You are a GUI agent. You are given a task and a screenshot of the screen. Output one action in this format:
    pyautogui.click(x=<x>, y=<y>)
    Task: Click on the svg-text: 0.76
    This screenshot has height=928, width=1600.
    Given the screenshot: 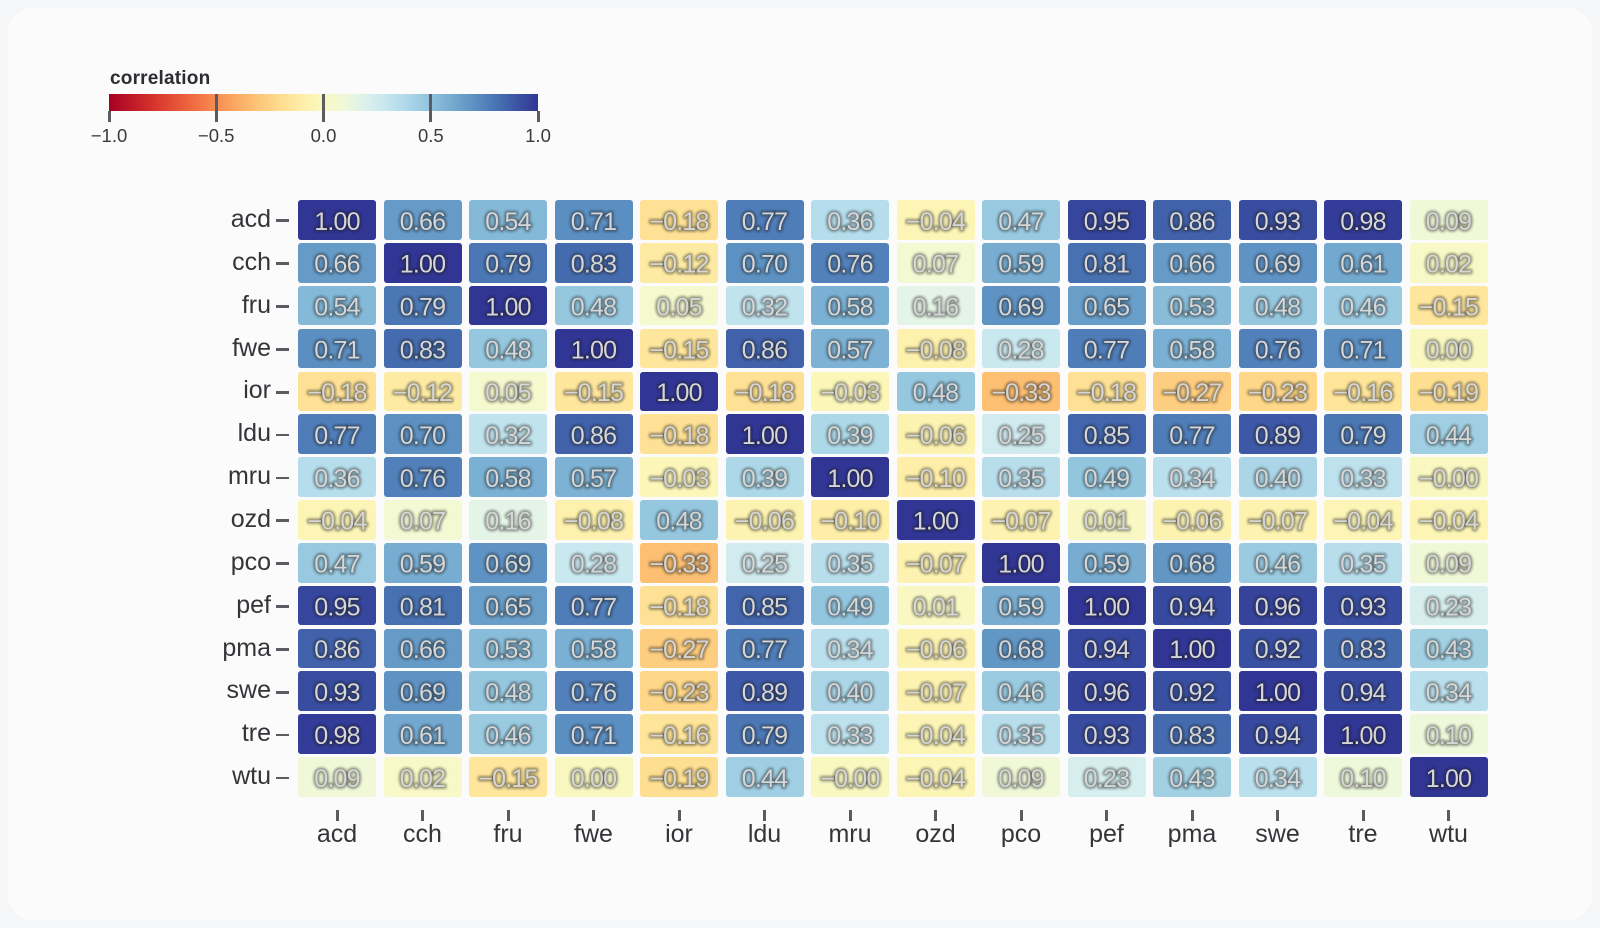 What is the action you would take?
    pyautogui.click(x=849, y=265)
    